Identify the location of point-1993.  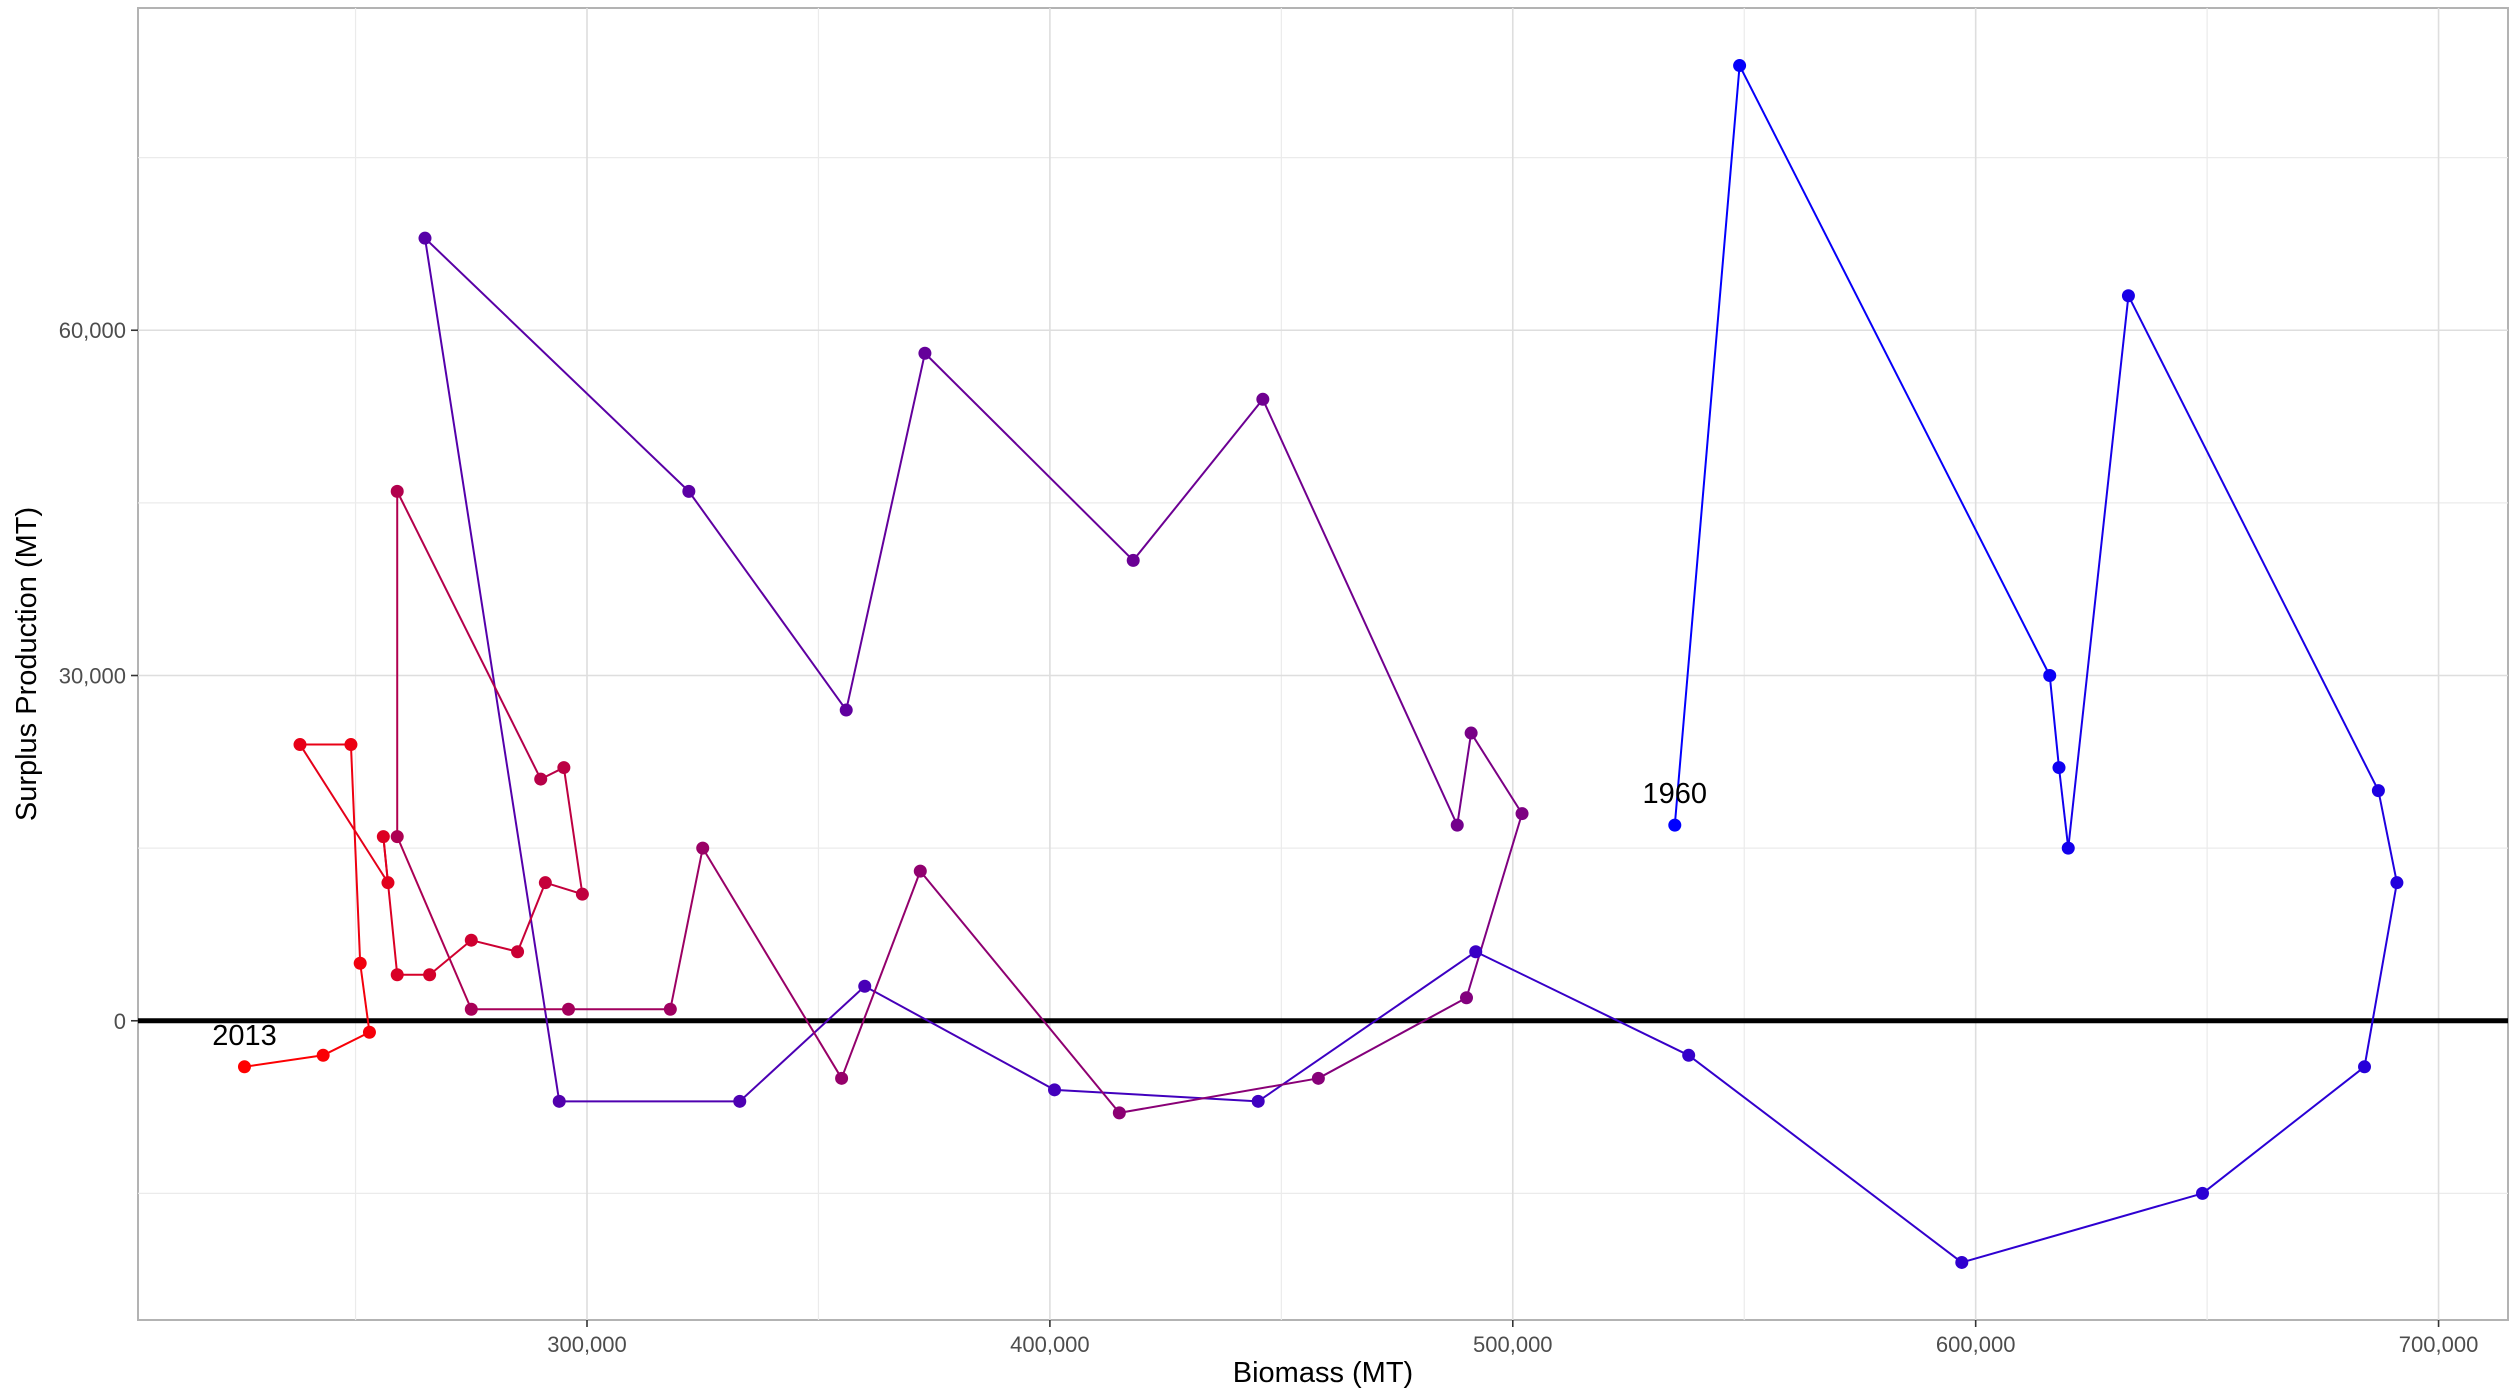
(670, 1009).